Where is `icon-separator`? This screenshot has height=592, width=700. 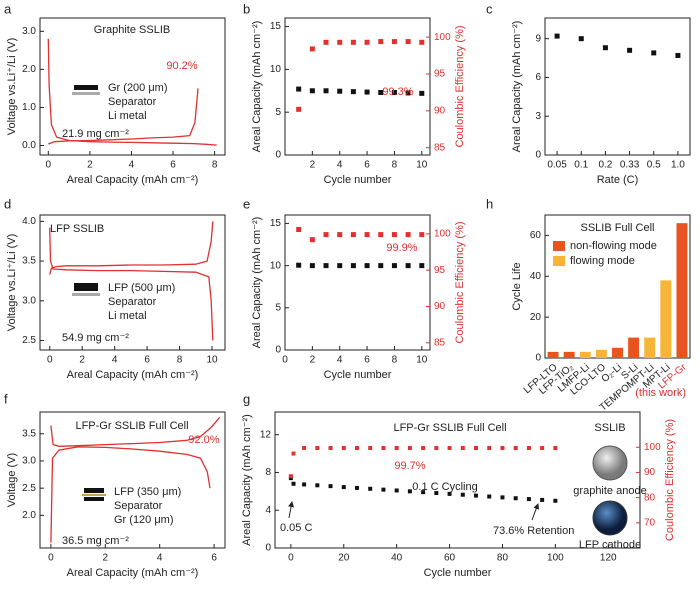 icon-separator is located at coordinates (94, 495).